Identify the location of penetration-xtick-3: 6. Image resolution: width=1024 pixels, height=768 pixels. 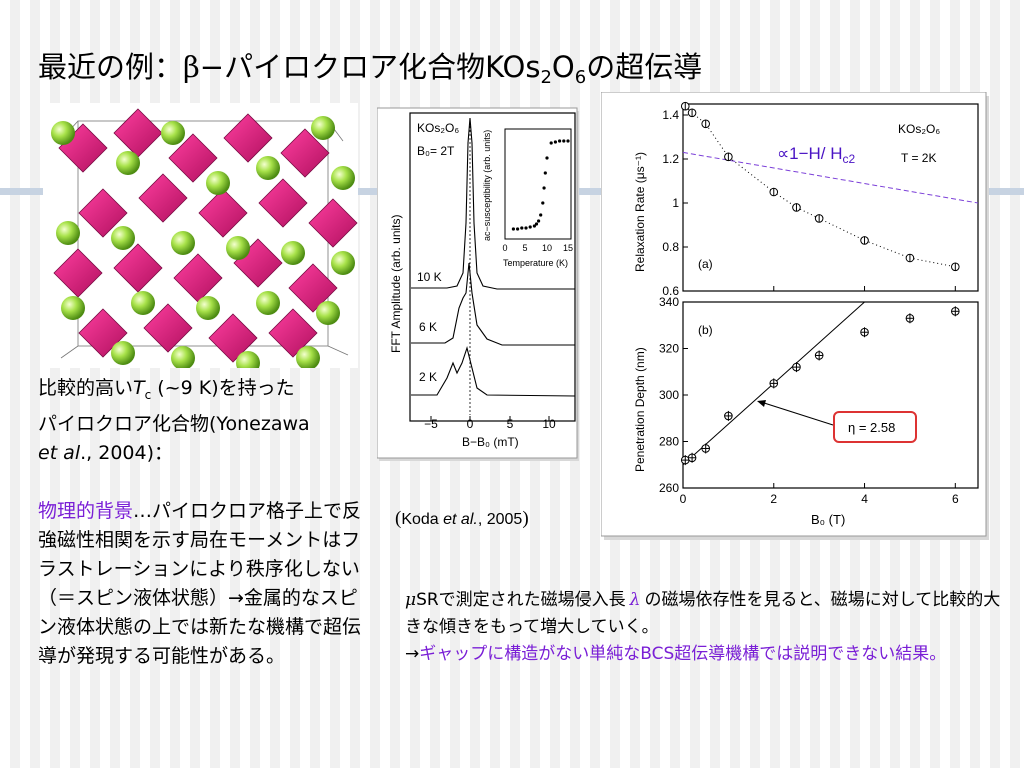
(955, 499).